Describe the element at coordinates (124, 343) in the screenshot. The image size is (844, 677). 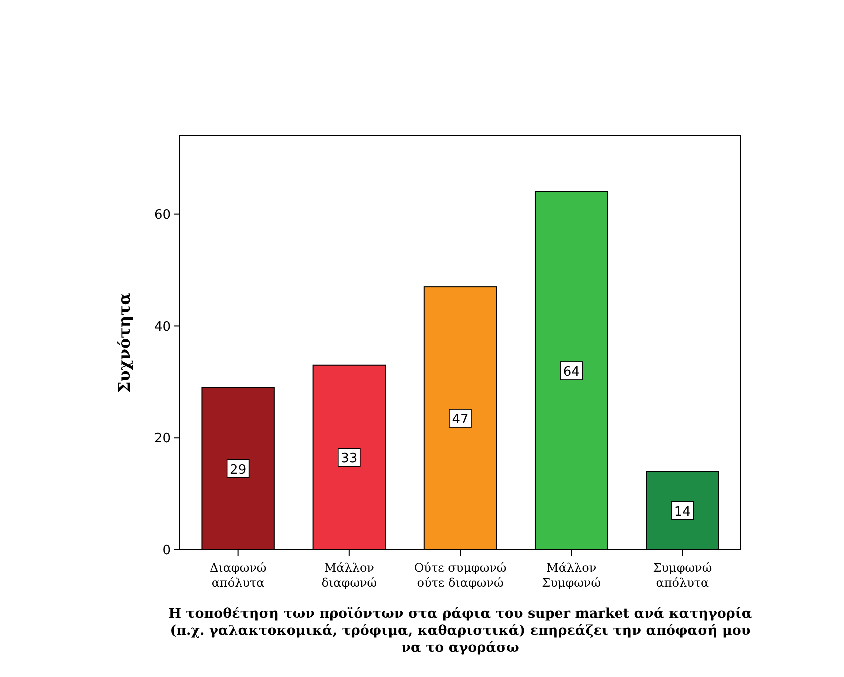
I see `y-axis-title: Συχνότητα` at that location.